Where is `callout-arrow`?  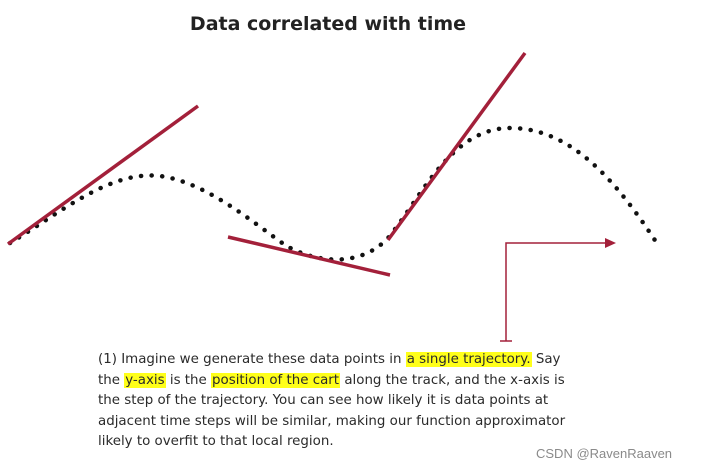 callout-arrow is located at coordinates (558, 290).